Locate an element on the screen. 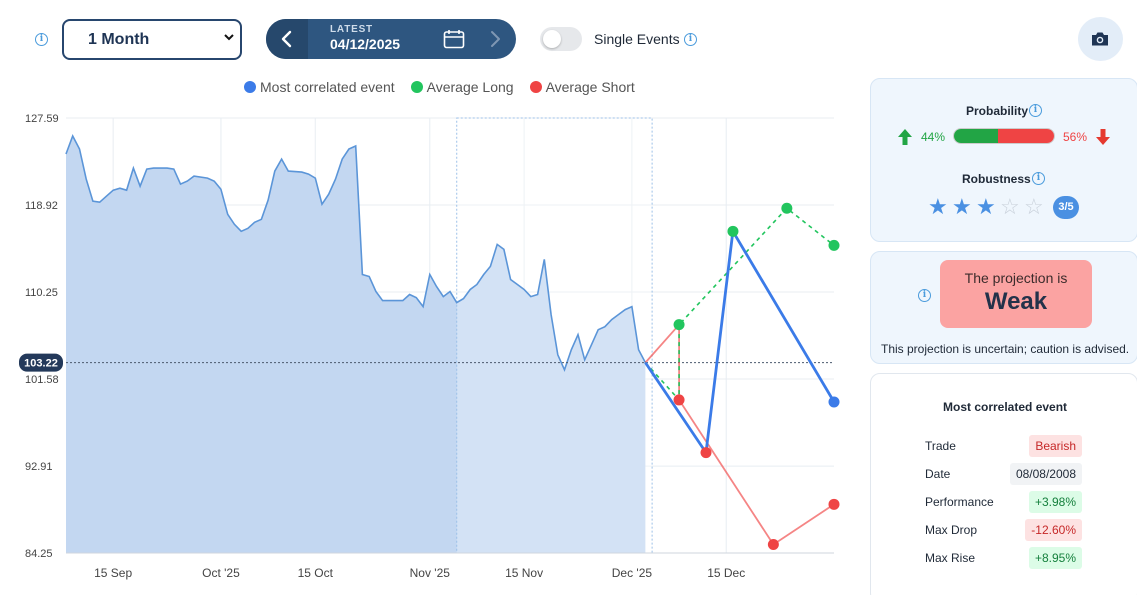 This screenshot has width=1137, height=595. probability-bar is located at coordinates (1004, 136).